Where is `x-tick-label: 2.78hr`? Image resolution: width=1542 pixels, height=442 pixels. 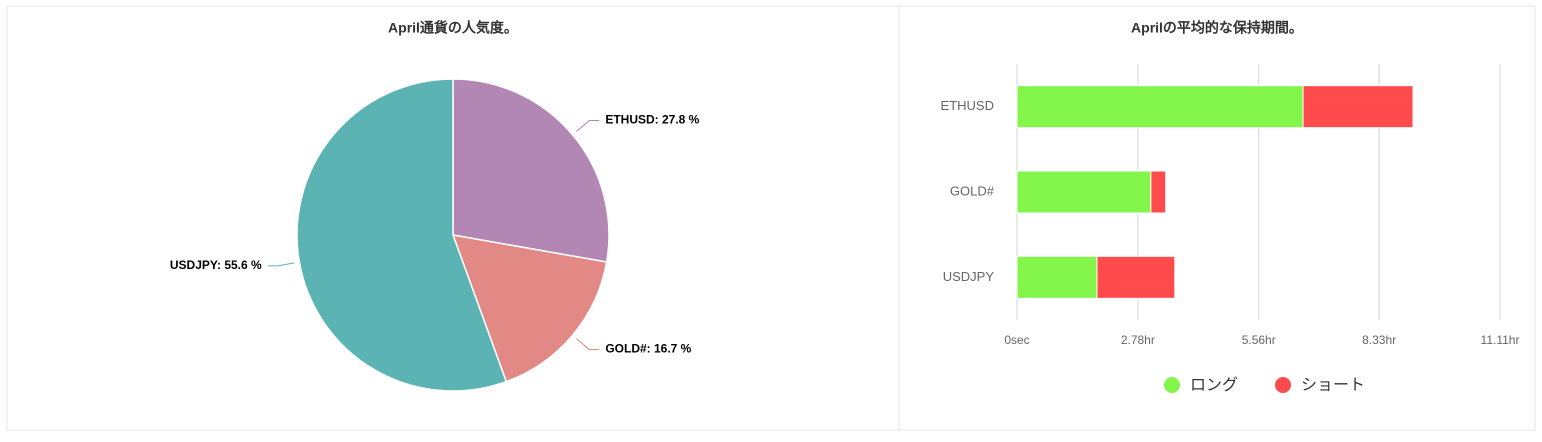
x-tick-label: 2.78hr is located at coordinates (1138, 340).